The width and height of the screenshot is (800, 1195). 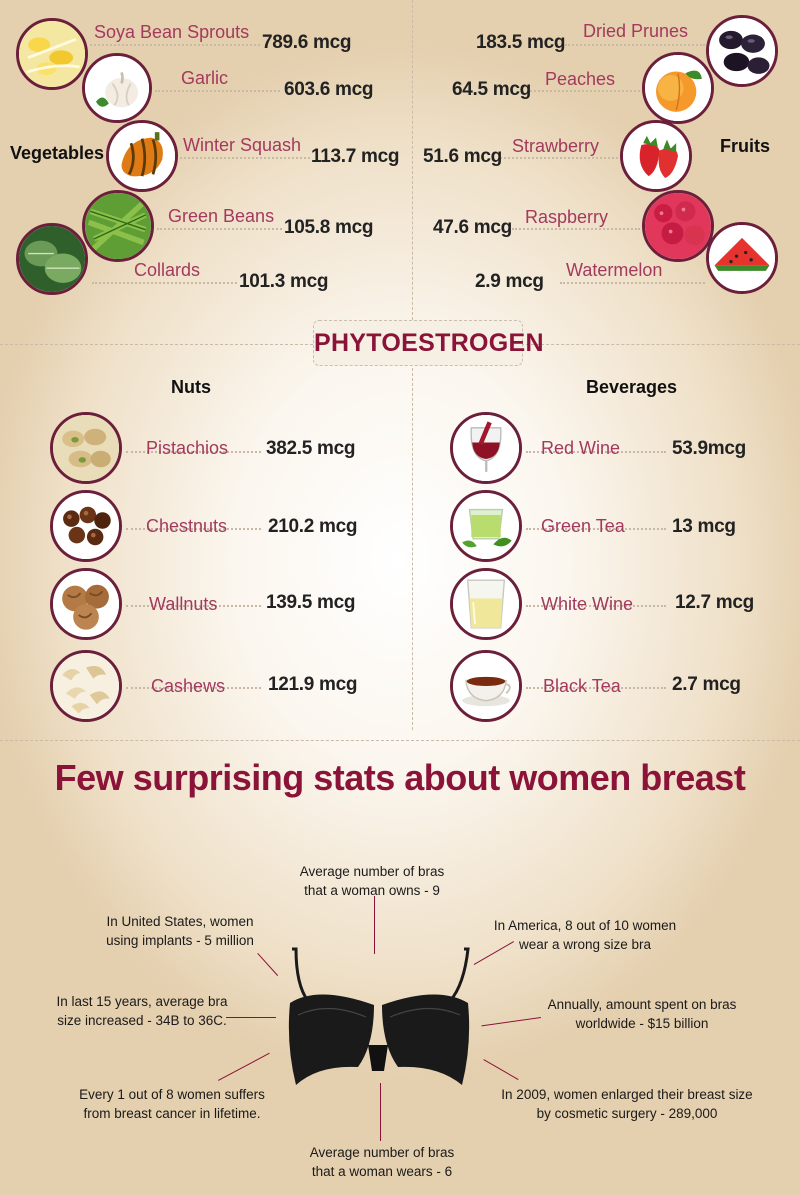 I want to click on watermelon-label: Watermelon, so click(x=614, y=270).